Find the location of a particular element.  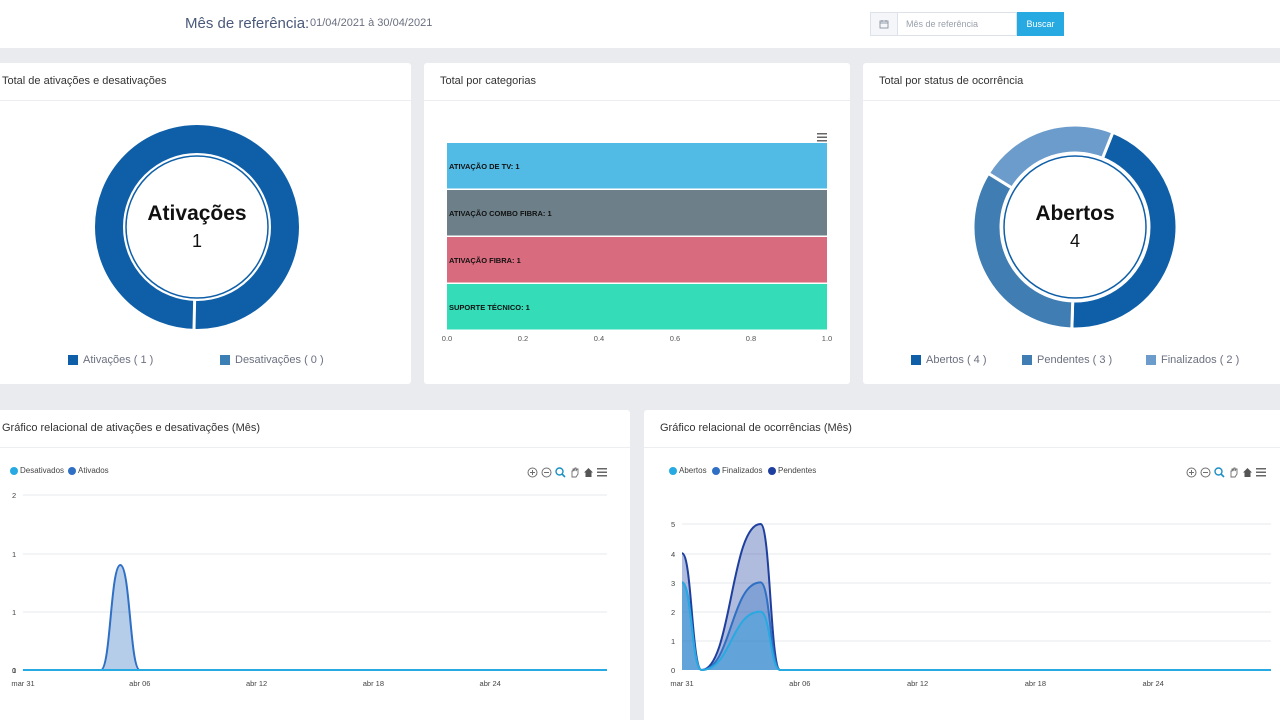

legend-item-pendentes: Pendentes is located at coordinates (792, 470).